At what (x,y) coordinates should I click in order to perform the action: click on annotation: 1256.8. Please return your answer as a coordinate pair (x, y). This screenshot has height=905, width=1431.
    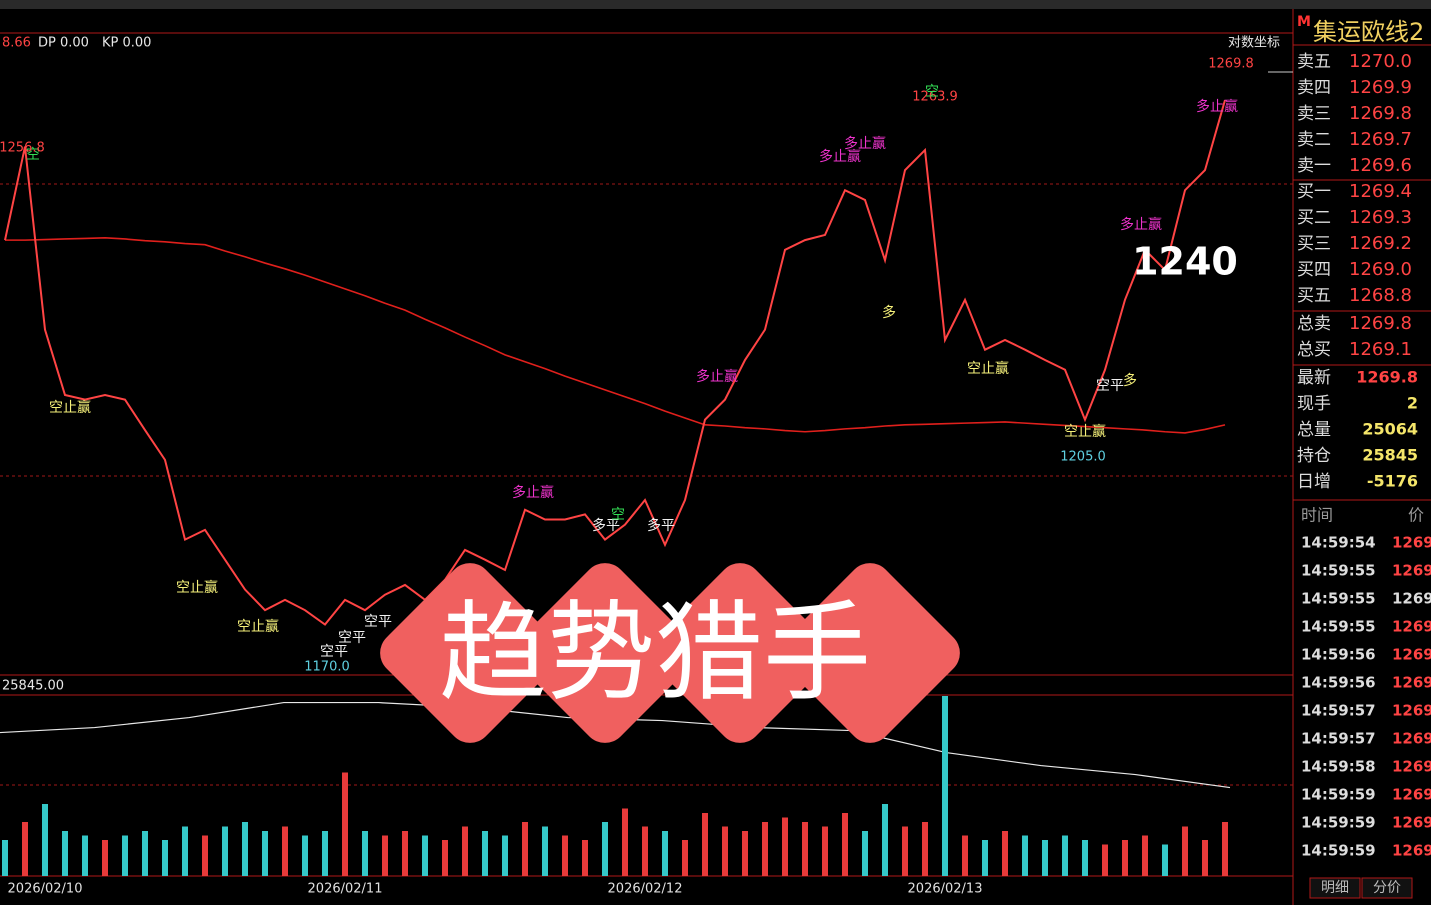
    Looking at the image, I should click on (22, 148).